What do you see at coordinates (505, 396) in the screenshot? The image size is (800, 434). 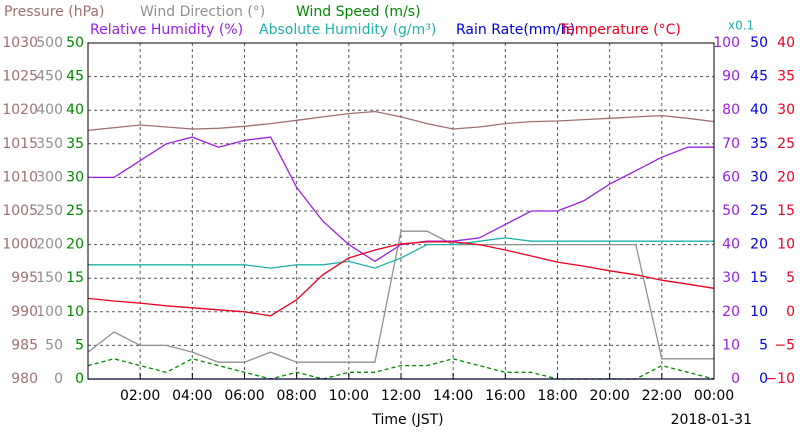 I see `x-tick-label: 16:00` at bounding box center [505, 396].